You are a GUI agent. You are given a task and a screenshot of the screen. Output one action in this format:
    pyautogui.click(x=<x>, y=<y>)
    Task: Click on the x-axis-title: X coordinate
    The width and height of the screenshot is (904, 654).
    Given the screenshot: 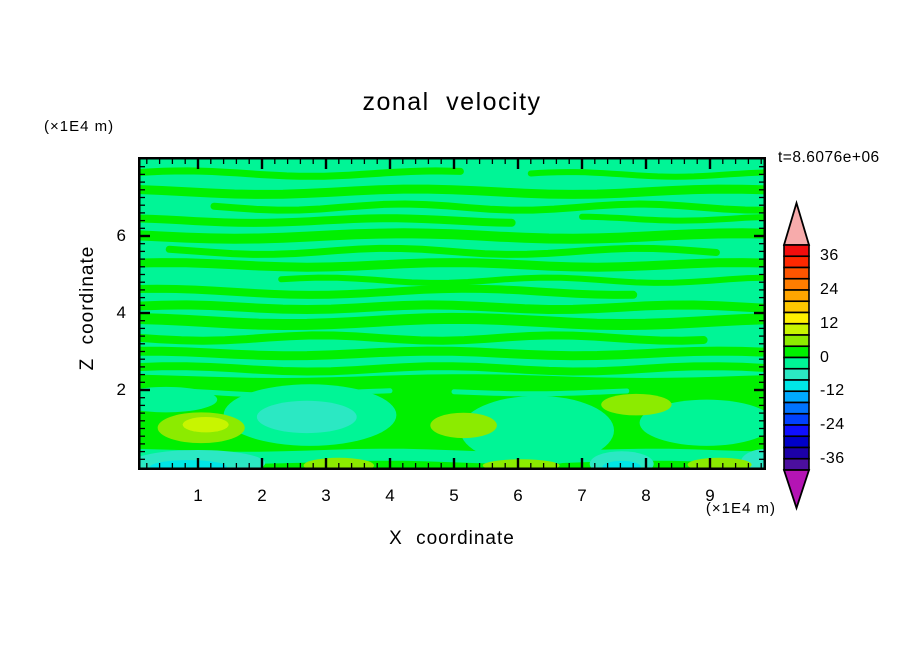 What is the action you would take?
    pyautogui.click(x=452, y=538)
    